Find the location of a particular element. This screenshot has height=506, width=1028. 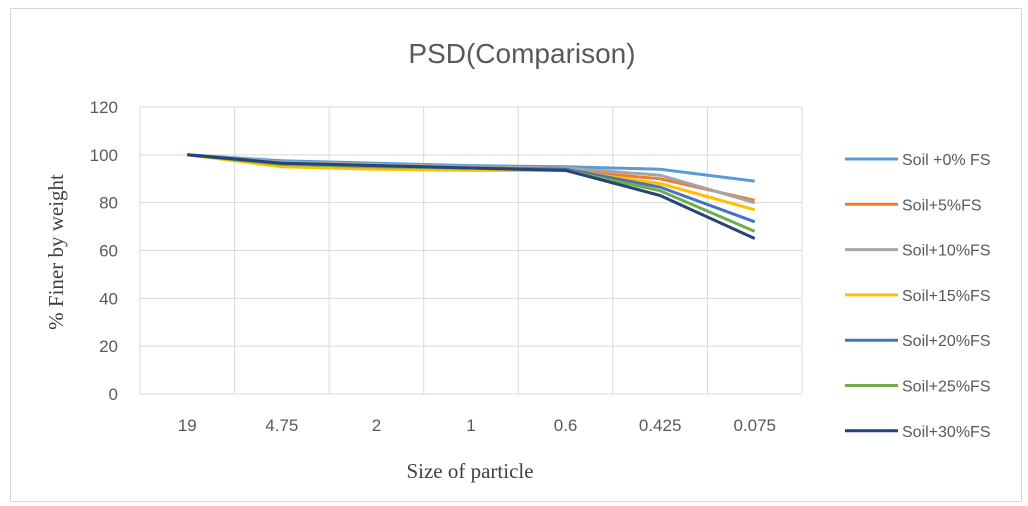

y-tick-label: 80 is located at coordinates (108, 203).